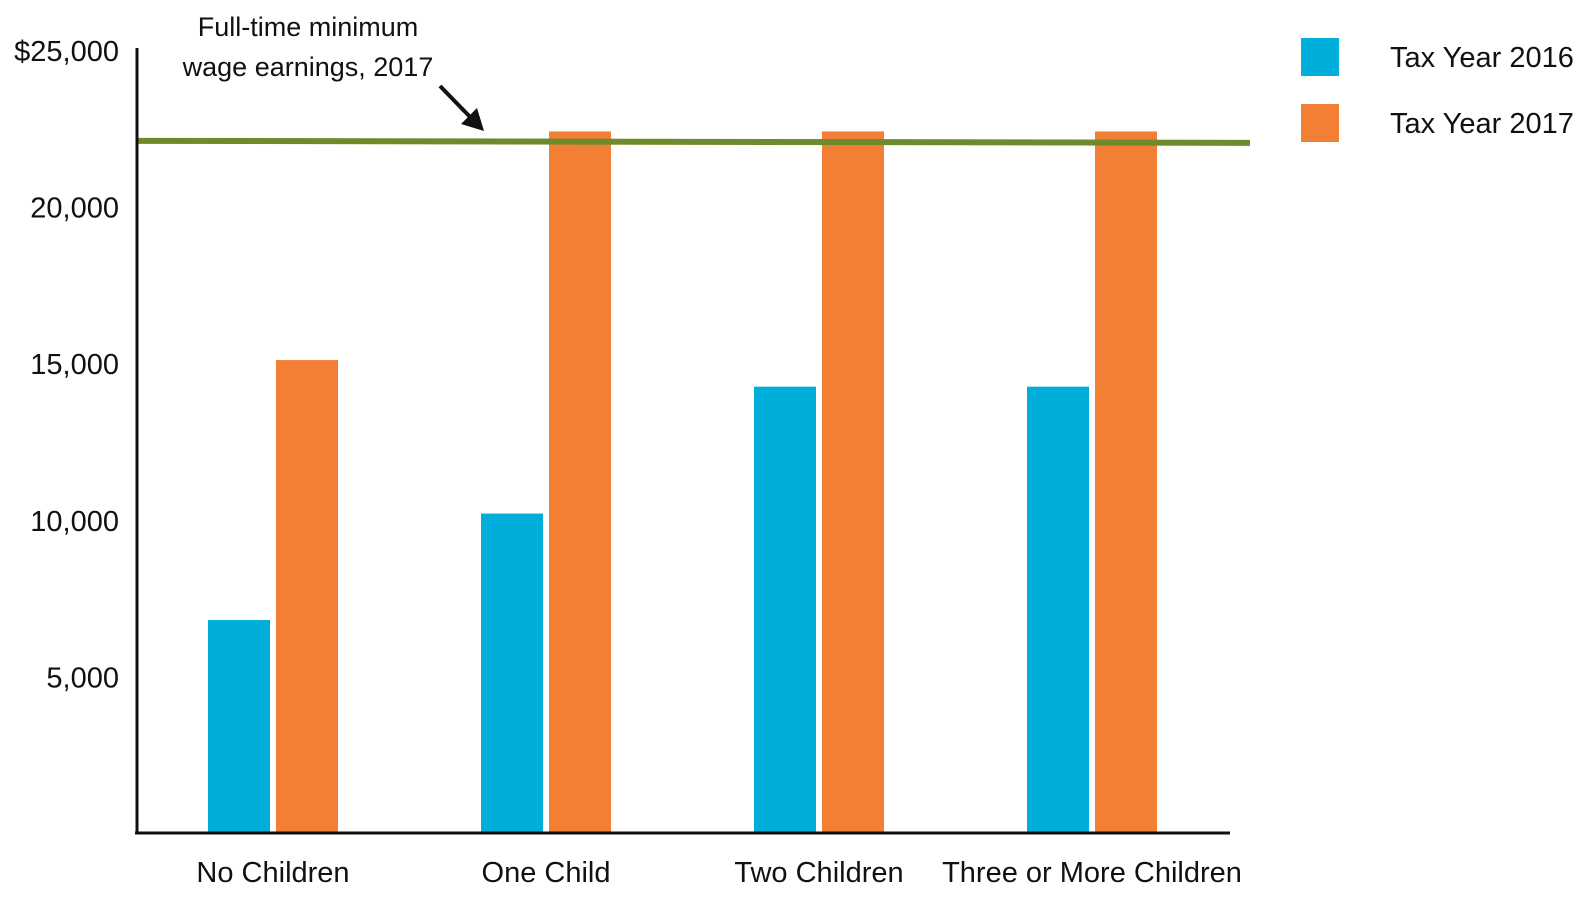 This screenshot has width=1578, height=898. What do you see at coordinates (853, 482) in the screenshot?
I see `bar-2017-two-children` at bounding box center [853, 482].